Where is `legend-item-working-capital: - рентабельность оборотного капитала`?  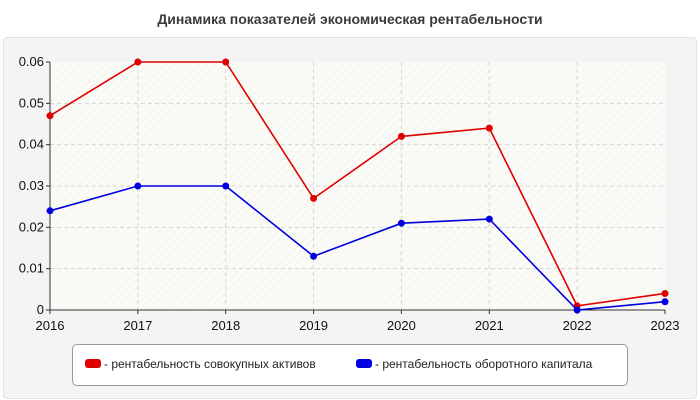
legend-item-working-capital: - рентабельность оборотного капитала is located at coordinates (474, 364).